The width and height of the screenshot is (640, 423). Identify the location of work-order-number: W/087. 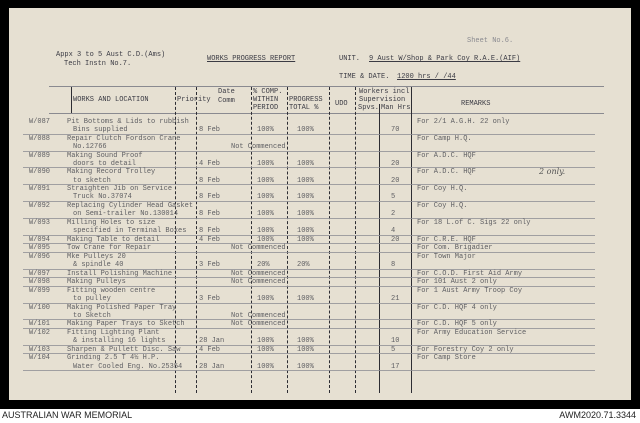
(40, 122).